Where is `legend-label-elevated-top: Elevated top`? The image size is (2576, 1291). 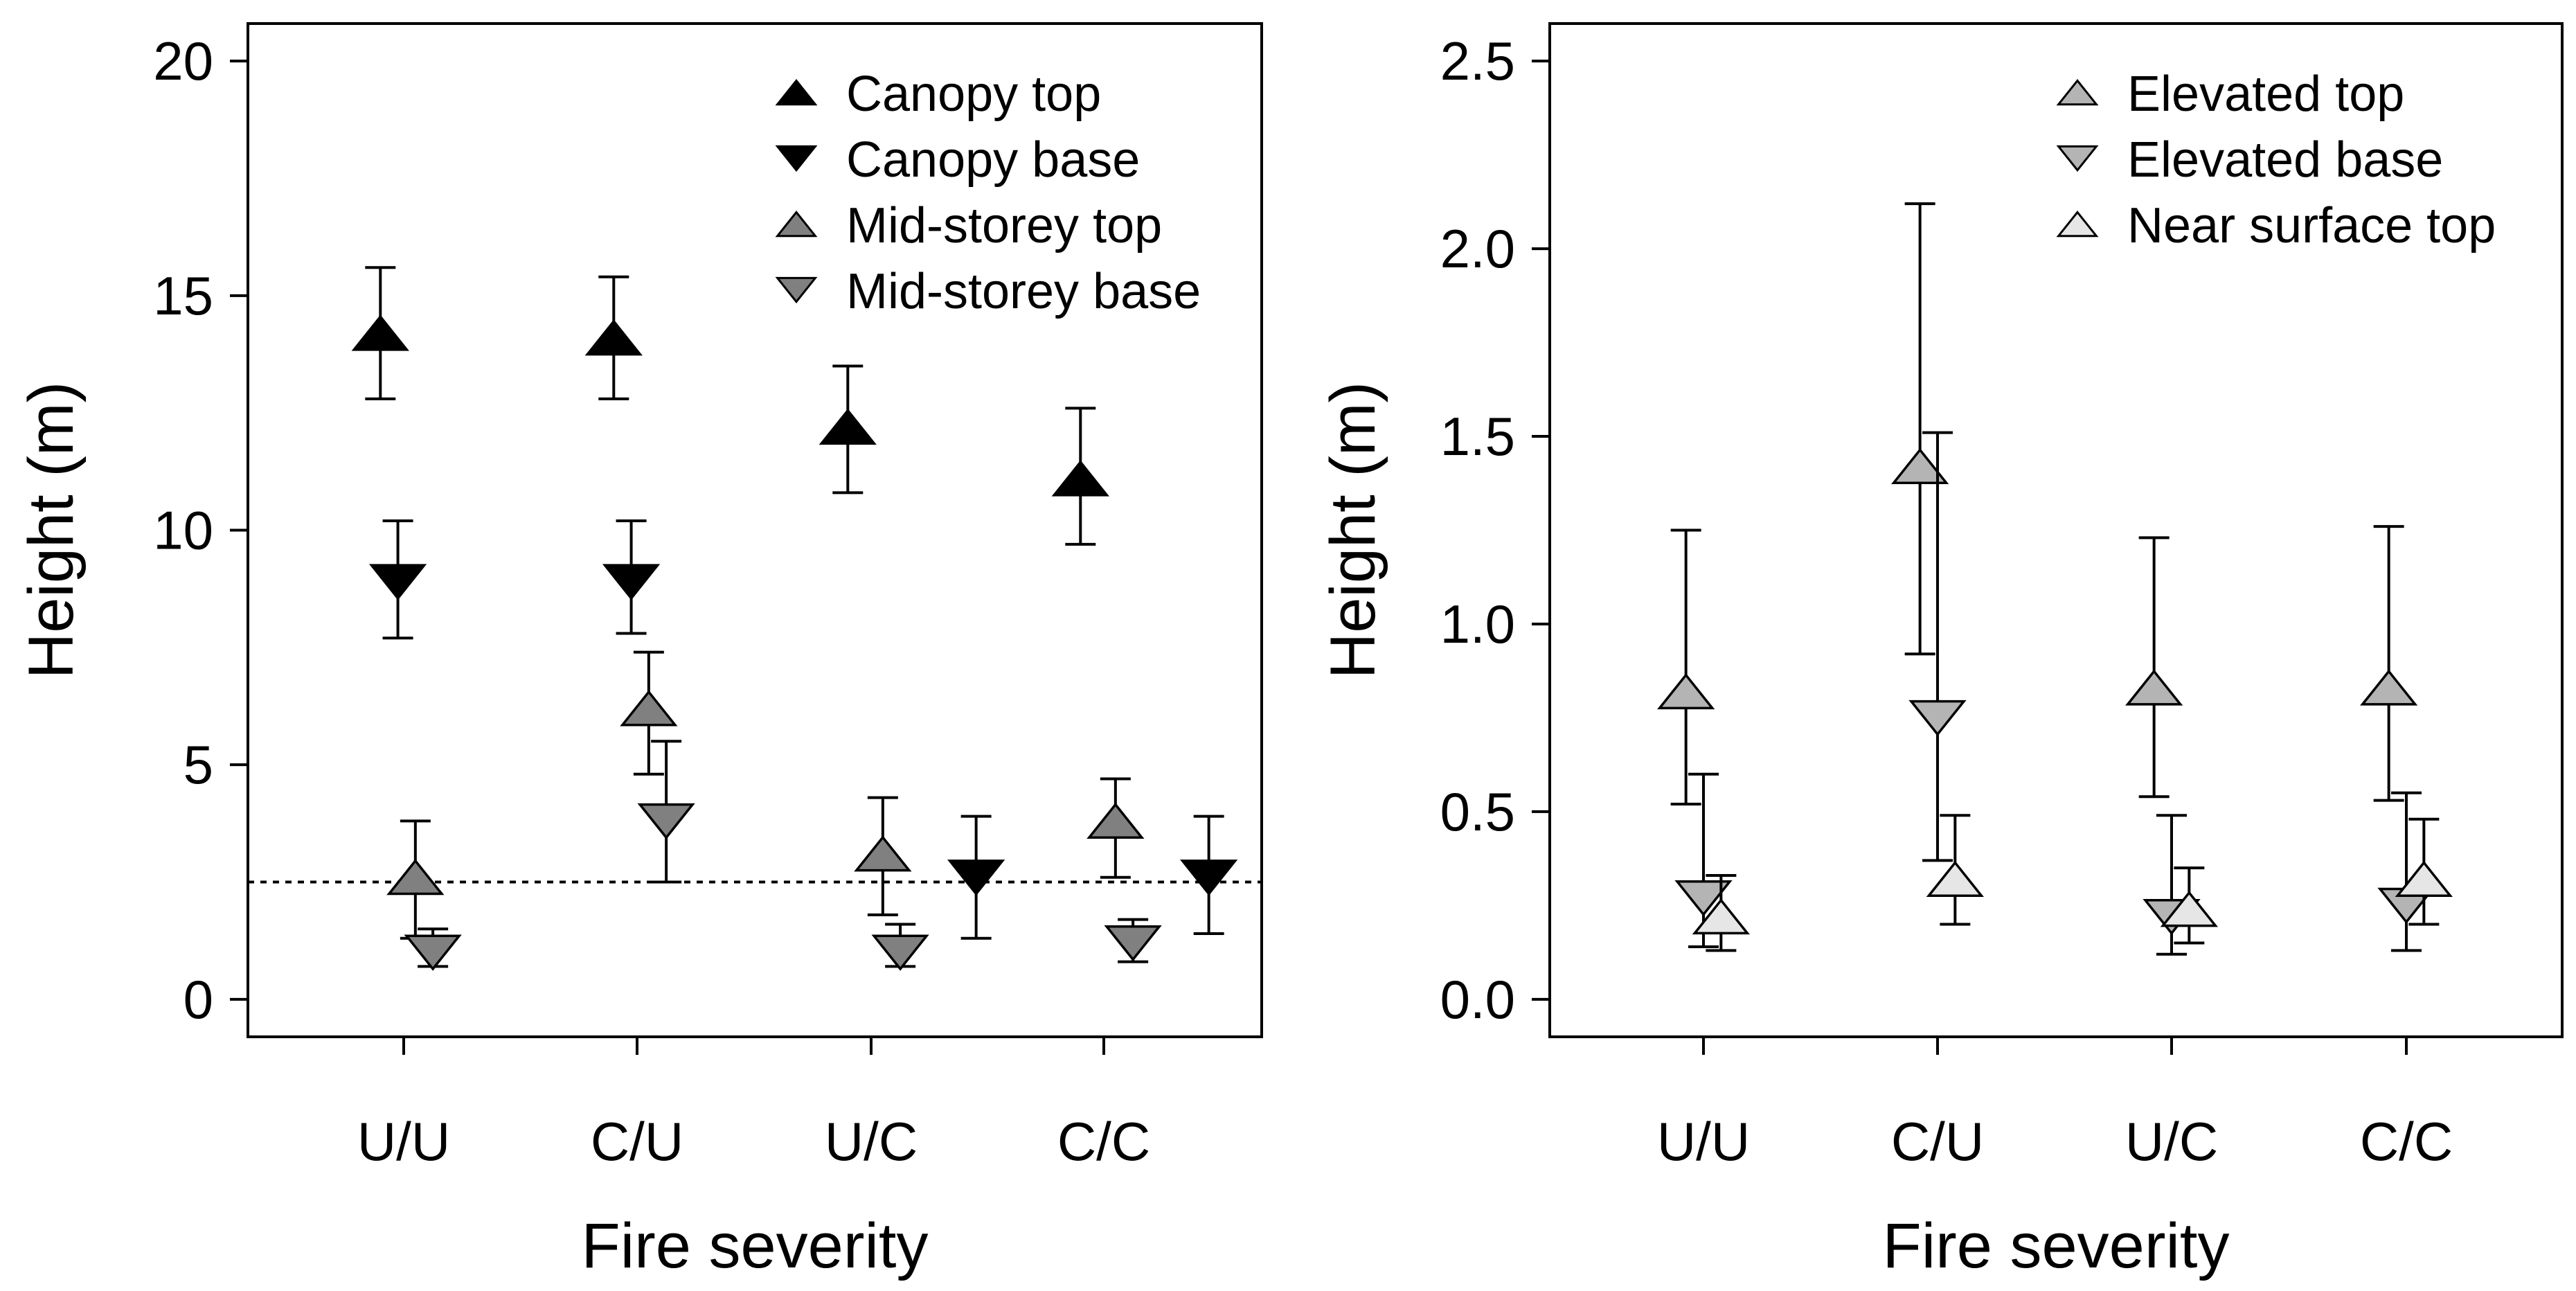 legend-label-elevated-top: Elevated top is located at coordinates (2265, 94).